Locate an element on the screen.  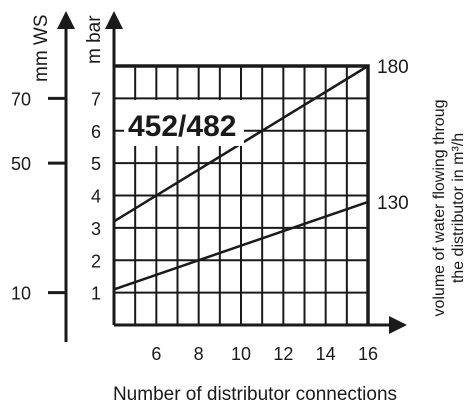
x-tick-label: 10 is located at coordinates (241, 354).